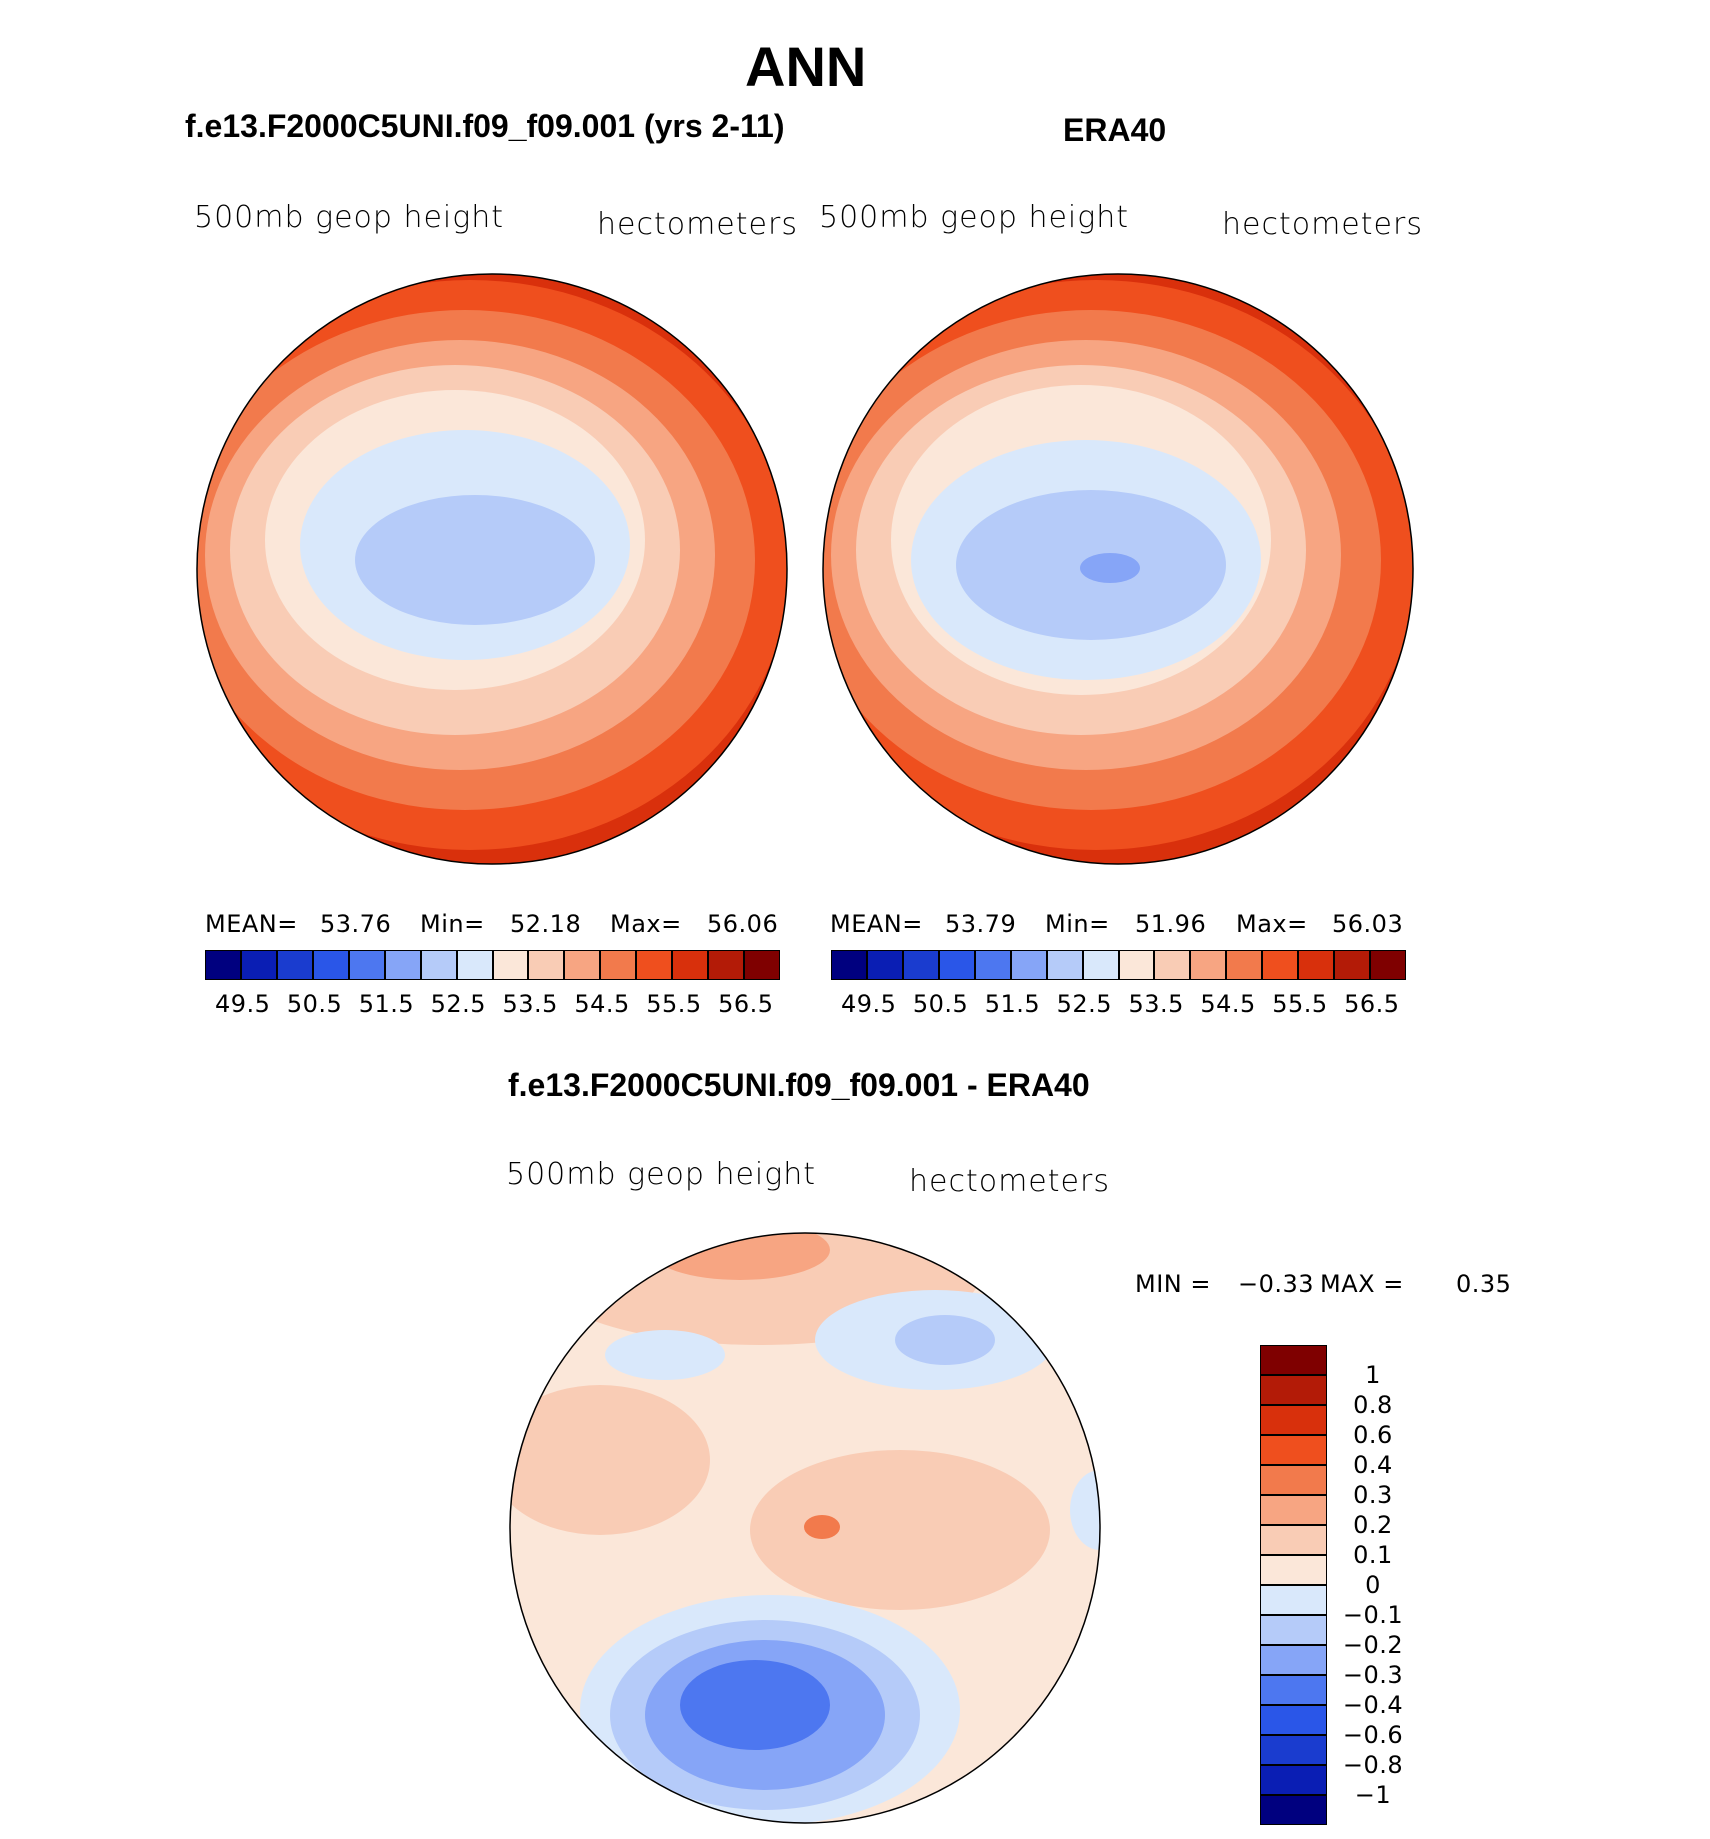  I want to click on colorbar-tick-label: −0.3, so click(1373, 1675).